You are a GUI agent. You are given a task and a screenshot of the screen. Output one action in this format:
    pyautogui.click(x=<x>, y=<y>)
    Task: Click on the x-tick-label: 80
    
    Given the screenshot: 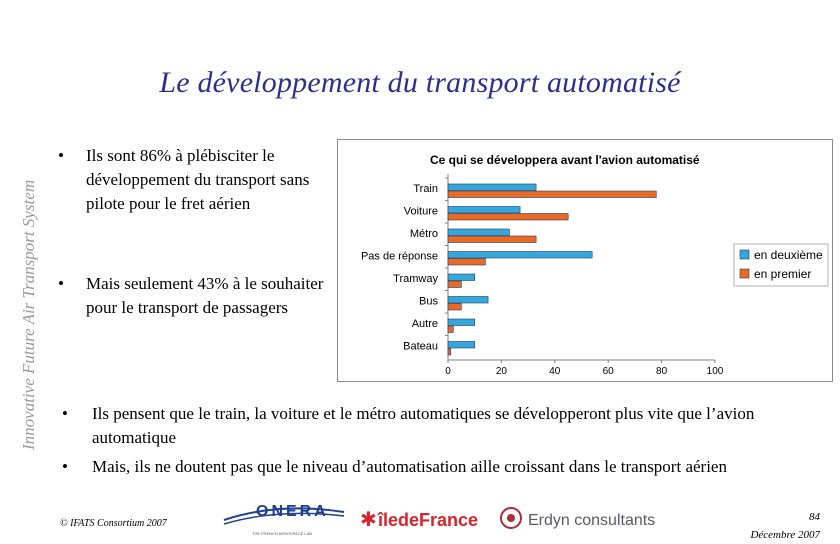 What is the action you would take?
    pyautogui.click(x=662, y=371)
    